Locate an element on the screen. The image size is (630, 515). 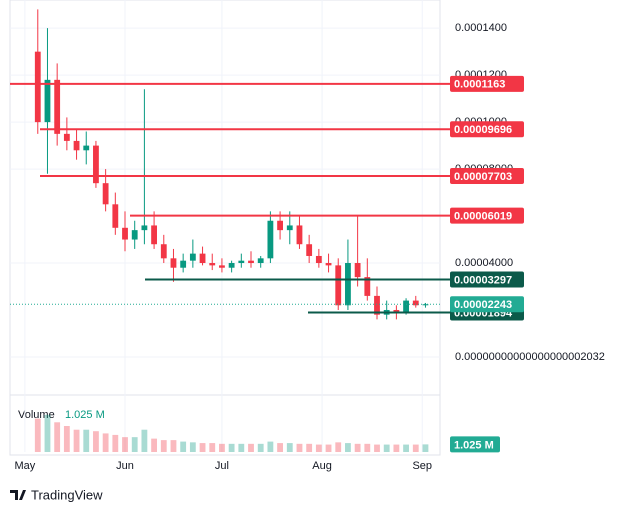
level-label: 0.00006019 is located at coordinates (483, 217).